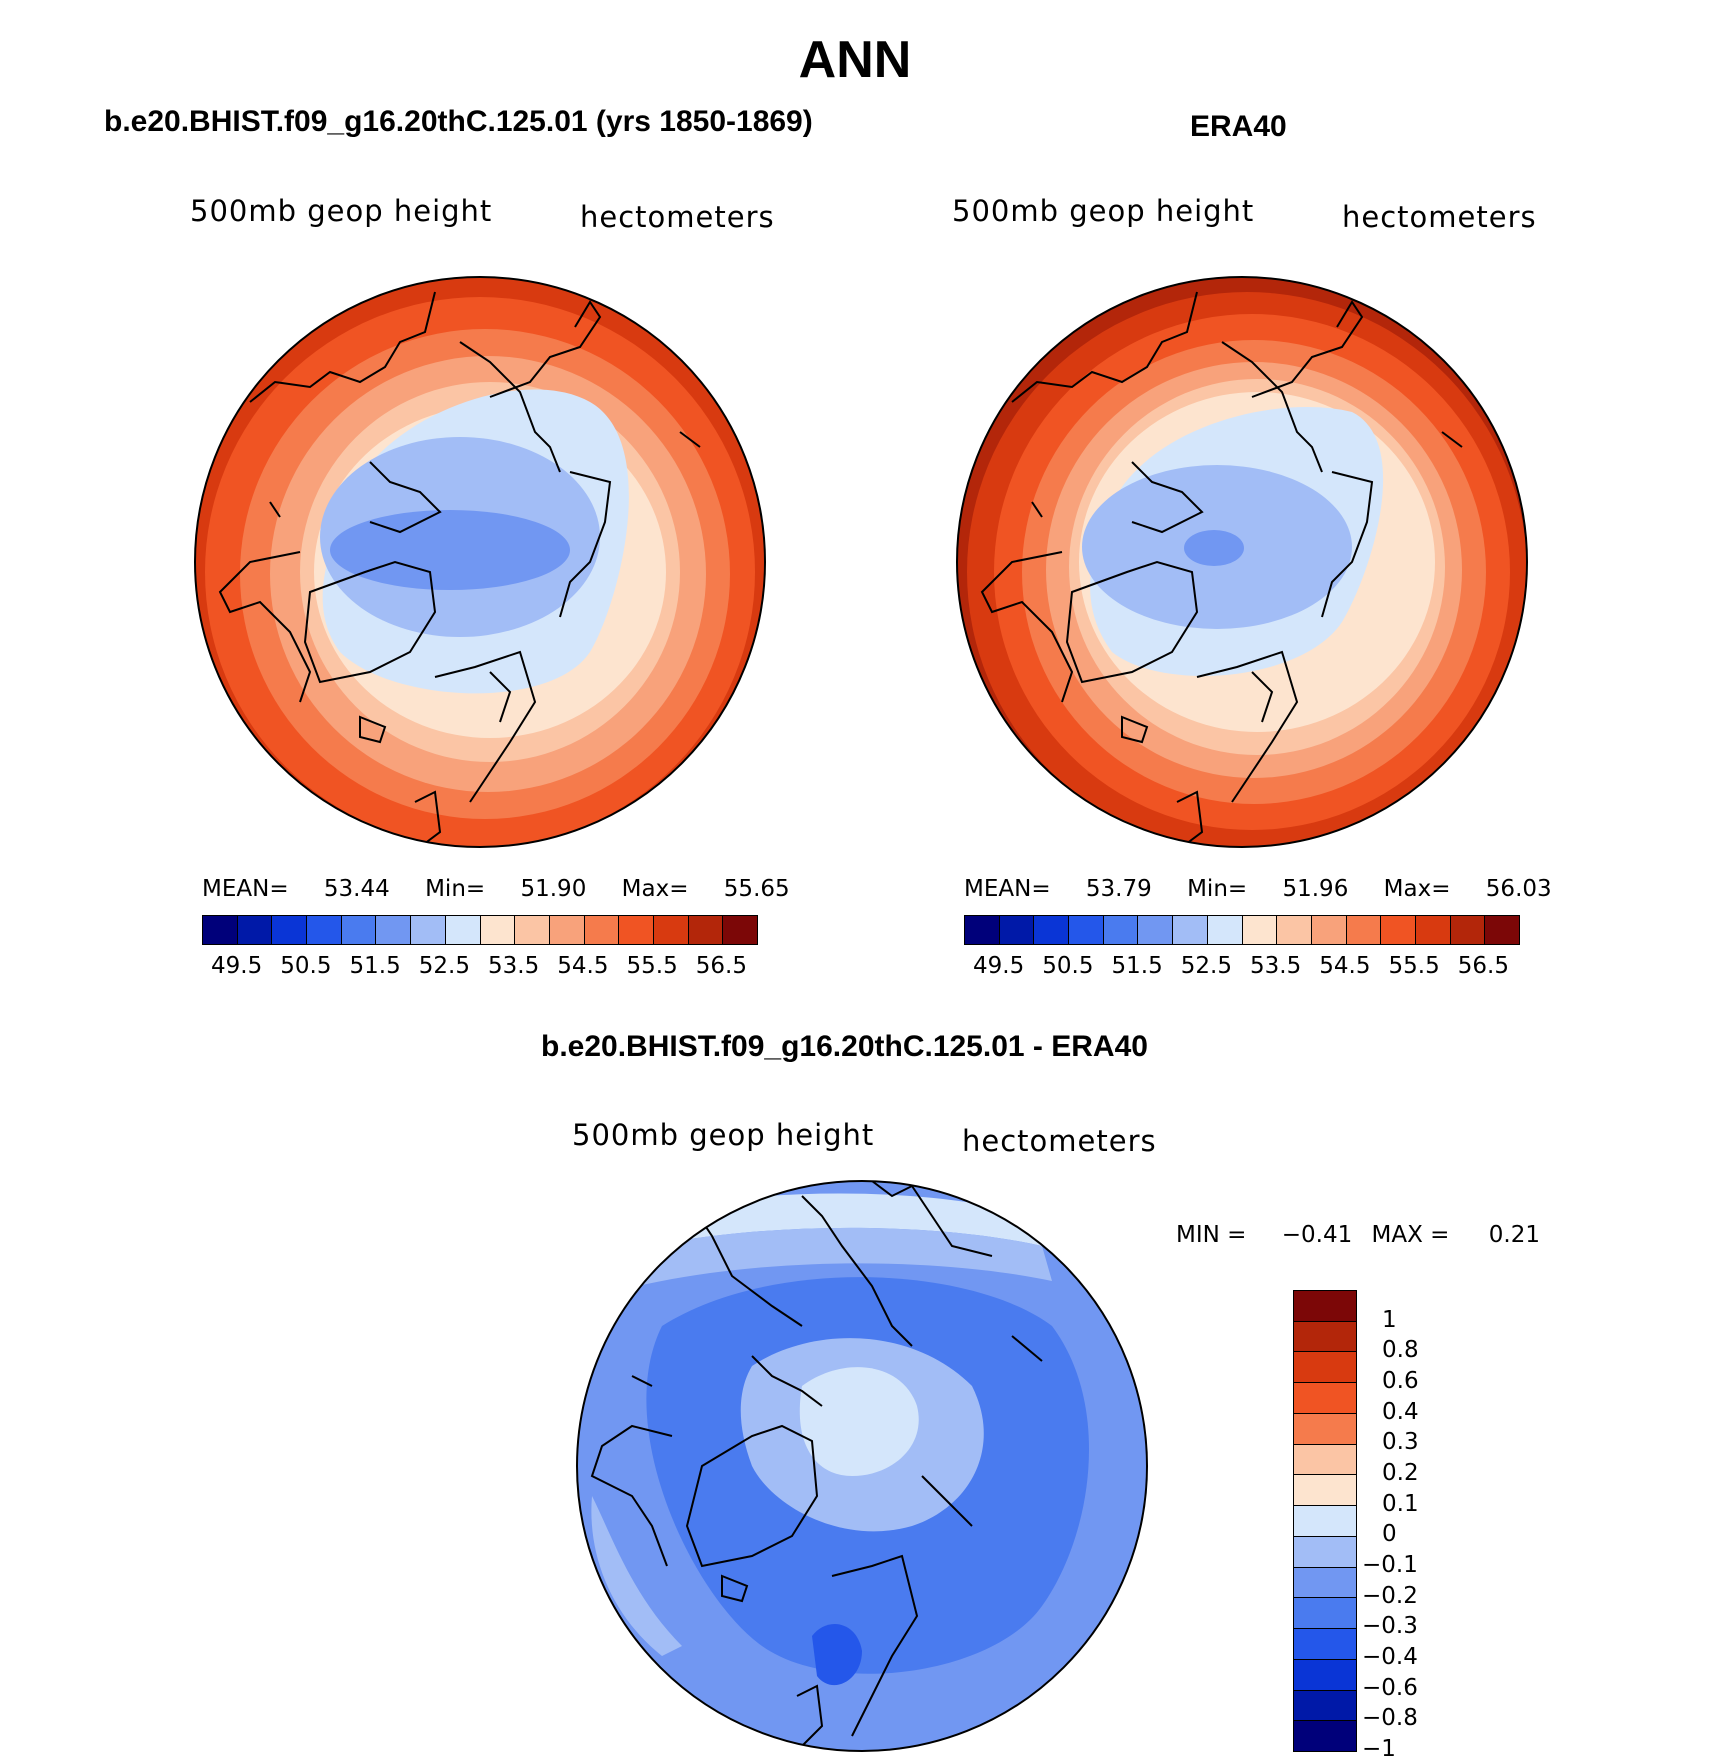 The width and height of the screenshot is (1710, 1762). What do you see at coordinates (1417, 889) in the screenshot?
I see `obs-max-label: Max=` at bounding box center [1417, 889].